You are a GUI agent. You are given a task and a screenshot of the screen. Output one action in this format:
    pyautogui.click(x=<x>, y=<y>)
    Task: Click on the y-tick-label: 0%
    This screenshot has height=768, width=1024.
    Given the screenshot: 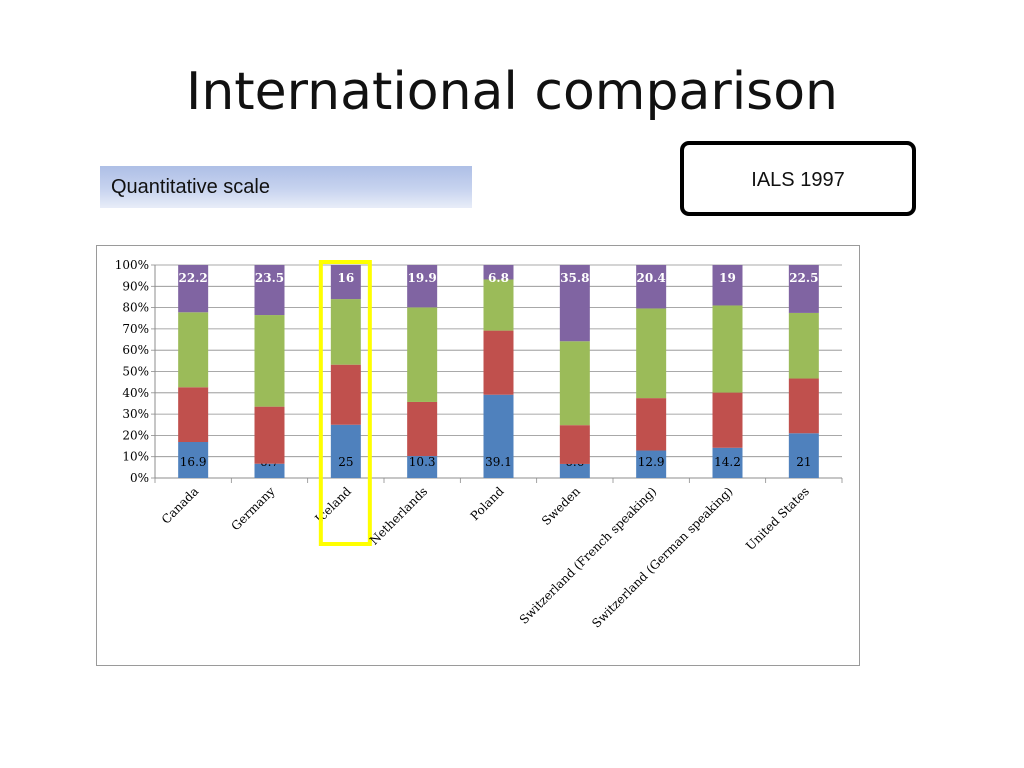 What is the action you would take?
    pyautogui.click(x=139, y=478)
    